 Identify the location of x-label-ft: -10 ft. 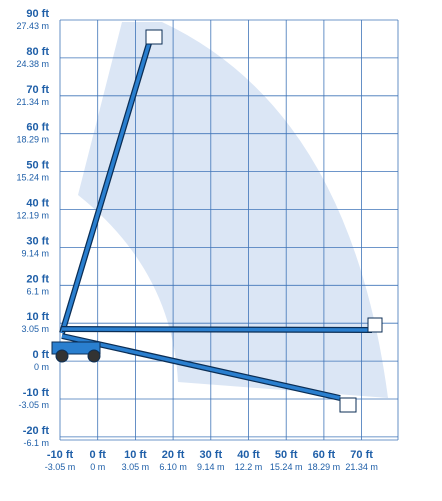
(60, 455).